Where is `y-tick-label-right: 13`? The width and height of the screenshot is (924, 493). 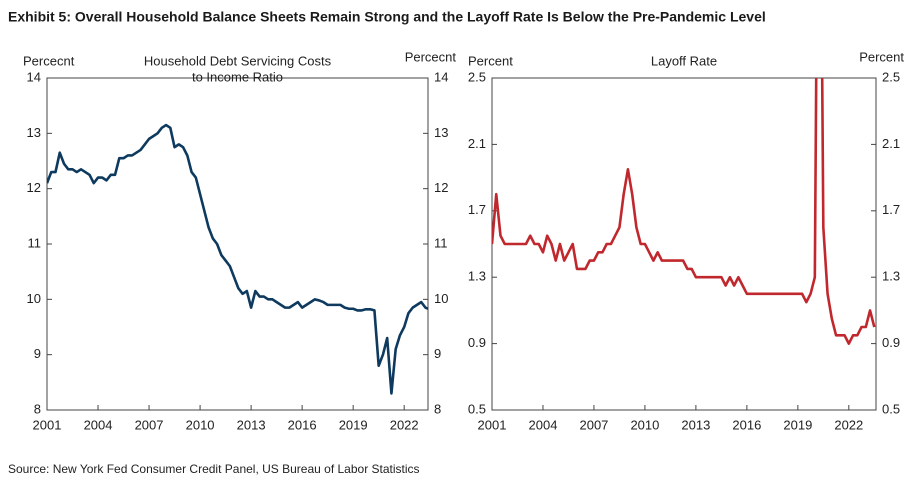
y-tick-label-right: 13 is located at coordinates (441, 132).